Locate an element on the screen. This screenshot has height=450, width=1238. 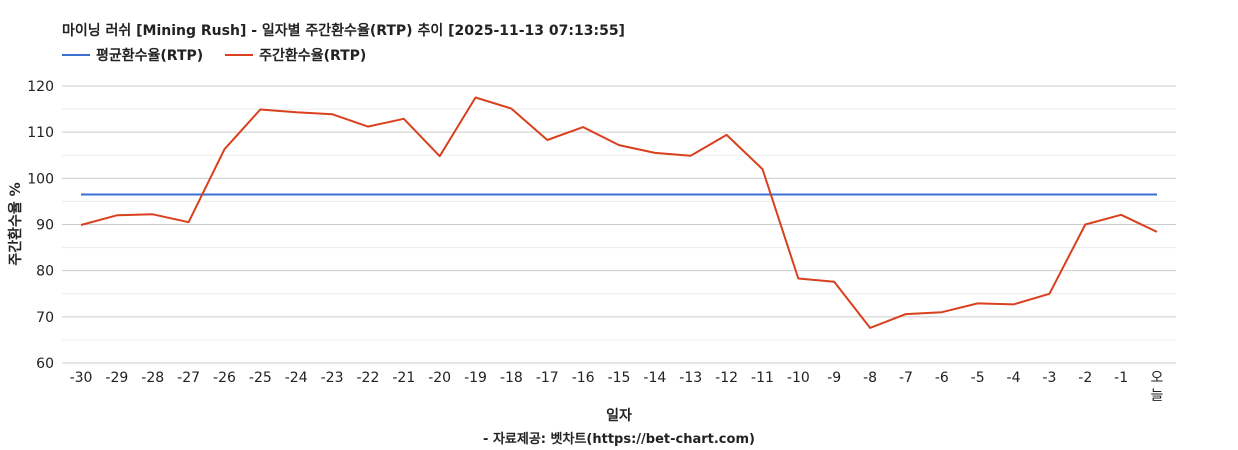
y-tick-label: 80 is located at coordinates (45, 272).